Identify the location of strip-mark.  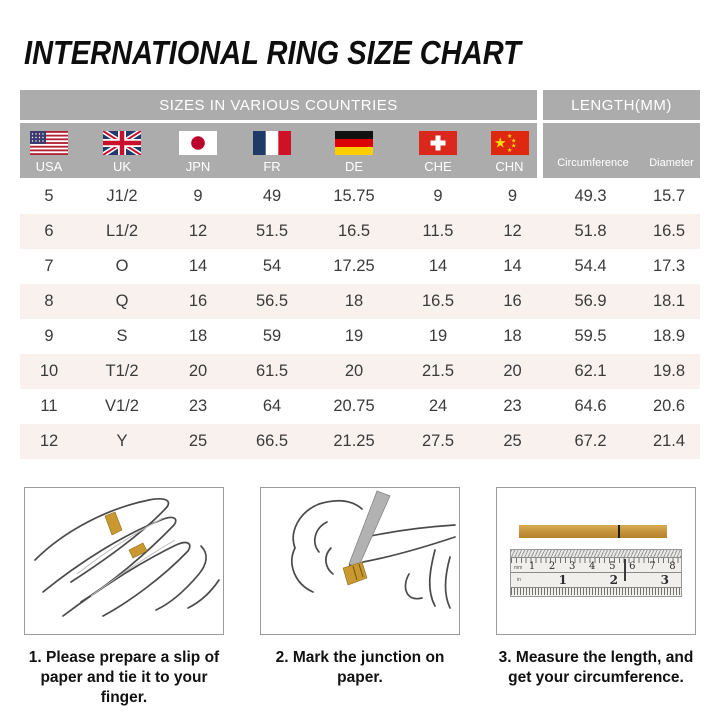
(619, 531).